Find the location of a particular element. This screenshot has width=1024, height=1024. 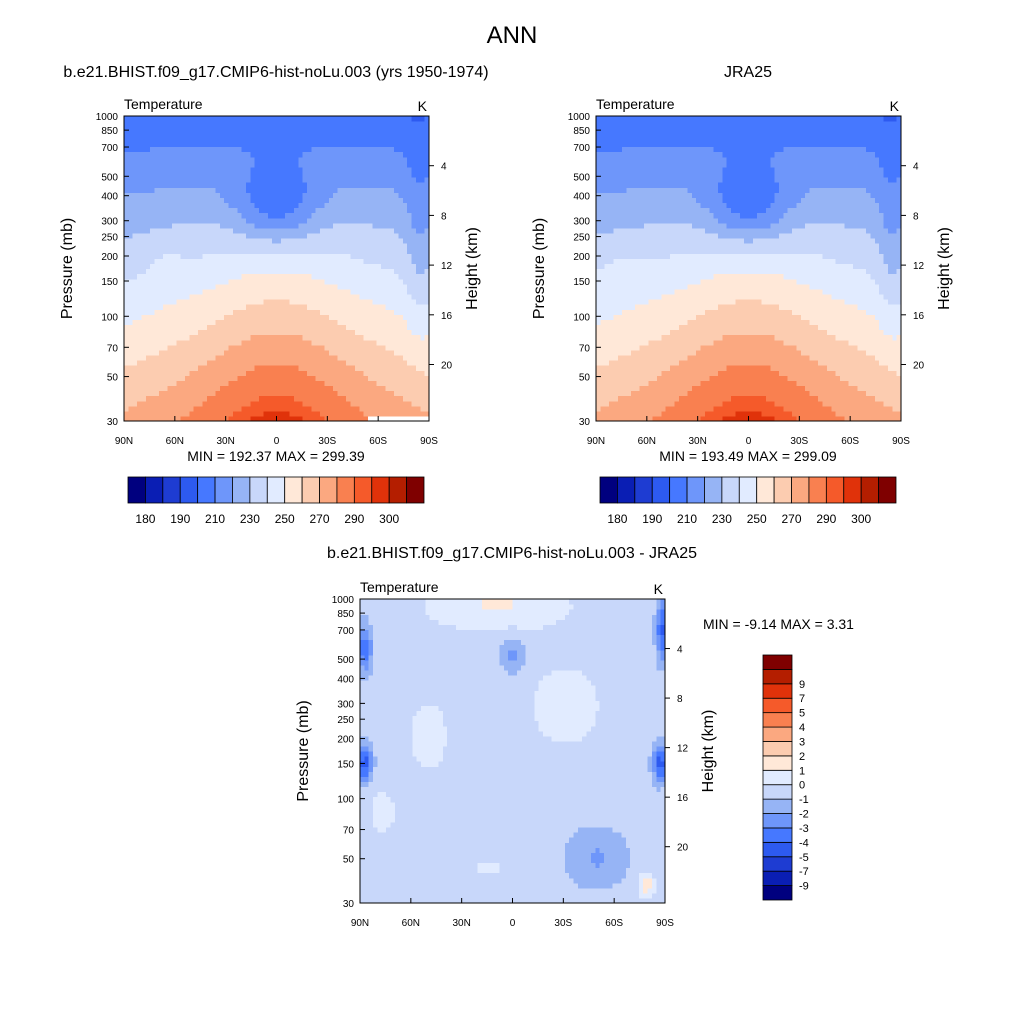

pressure-tick-label: 400 is located at coordinates (345, 679).